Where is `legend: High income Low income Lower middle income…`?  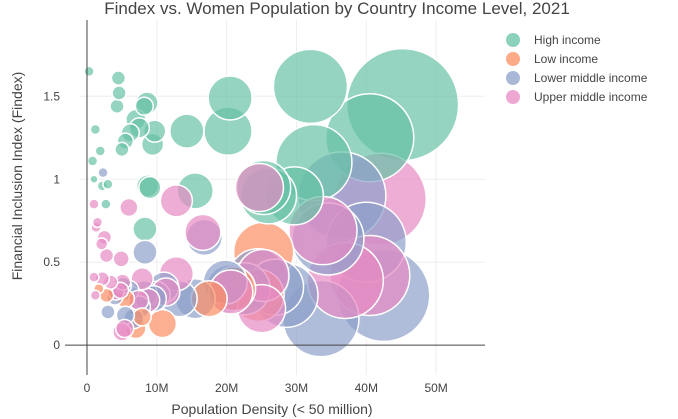 legend: High income Low income Lower middle income… is located at coordinates (576, 68).